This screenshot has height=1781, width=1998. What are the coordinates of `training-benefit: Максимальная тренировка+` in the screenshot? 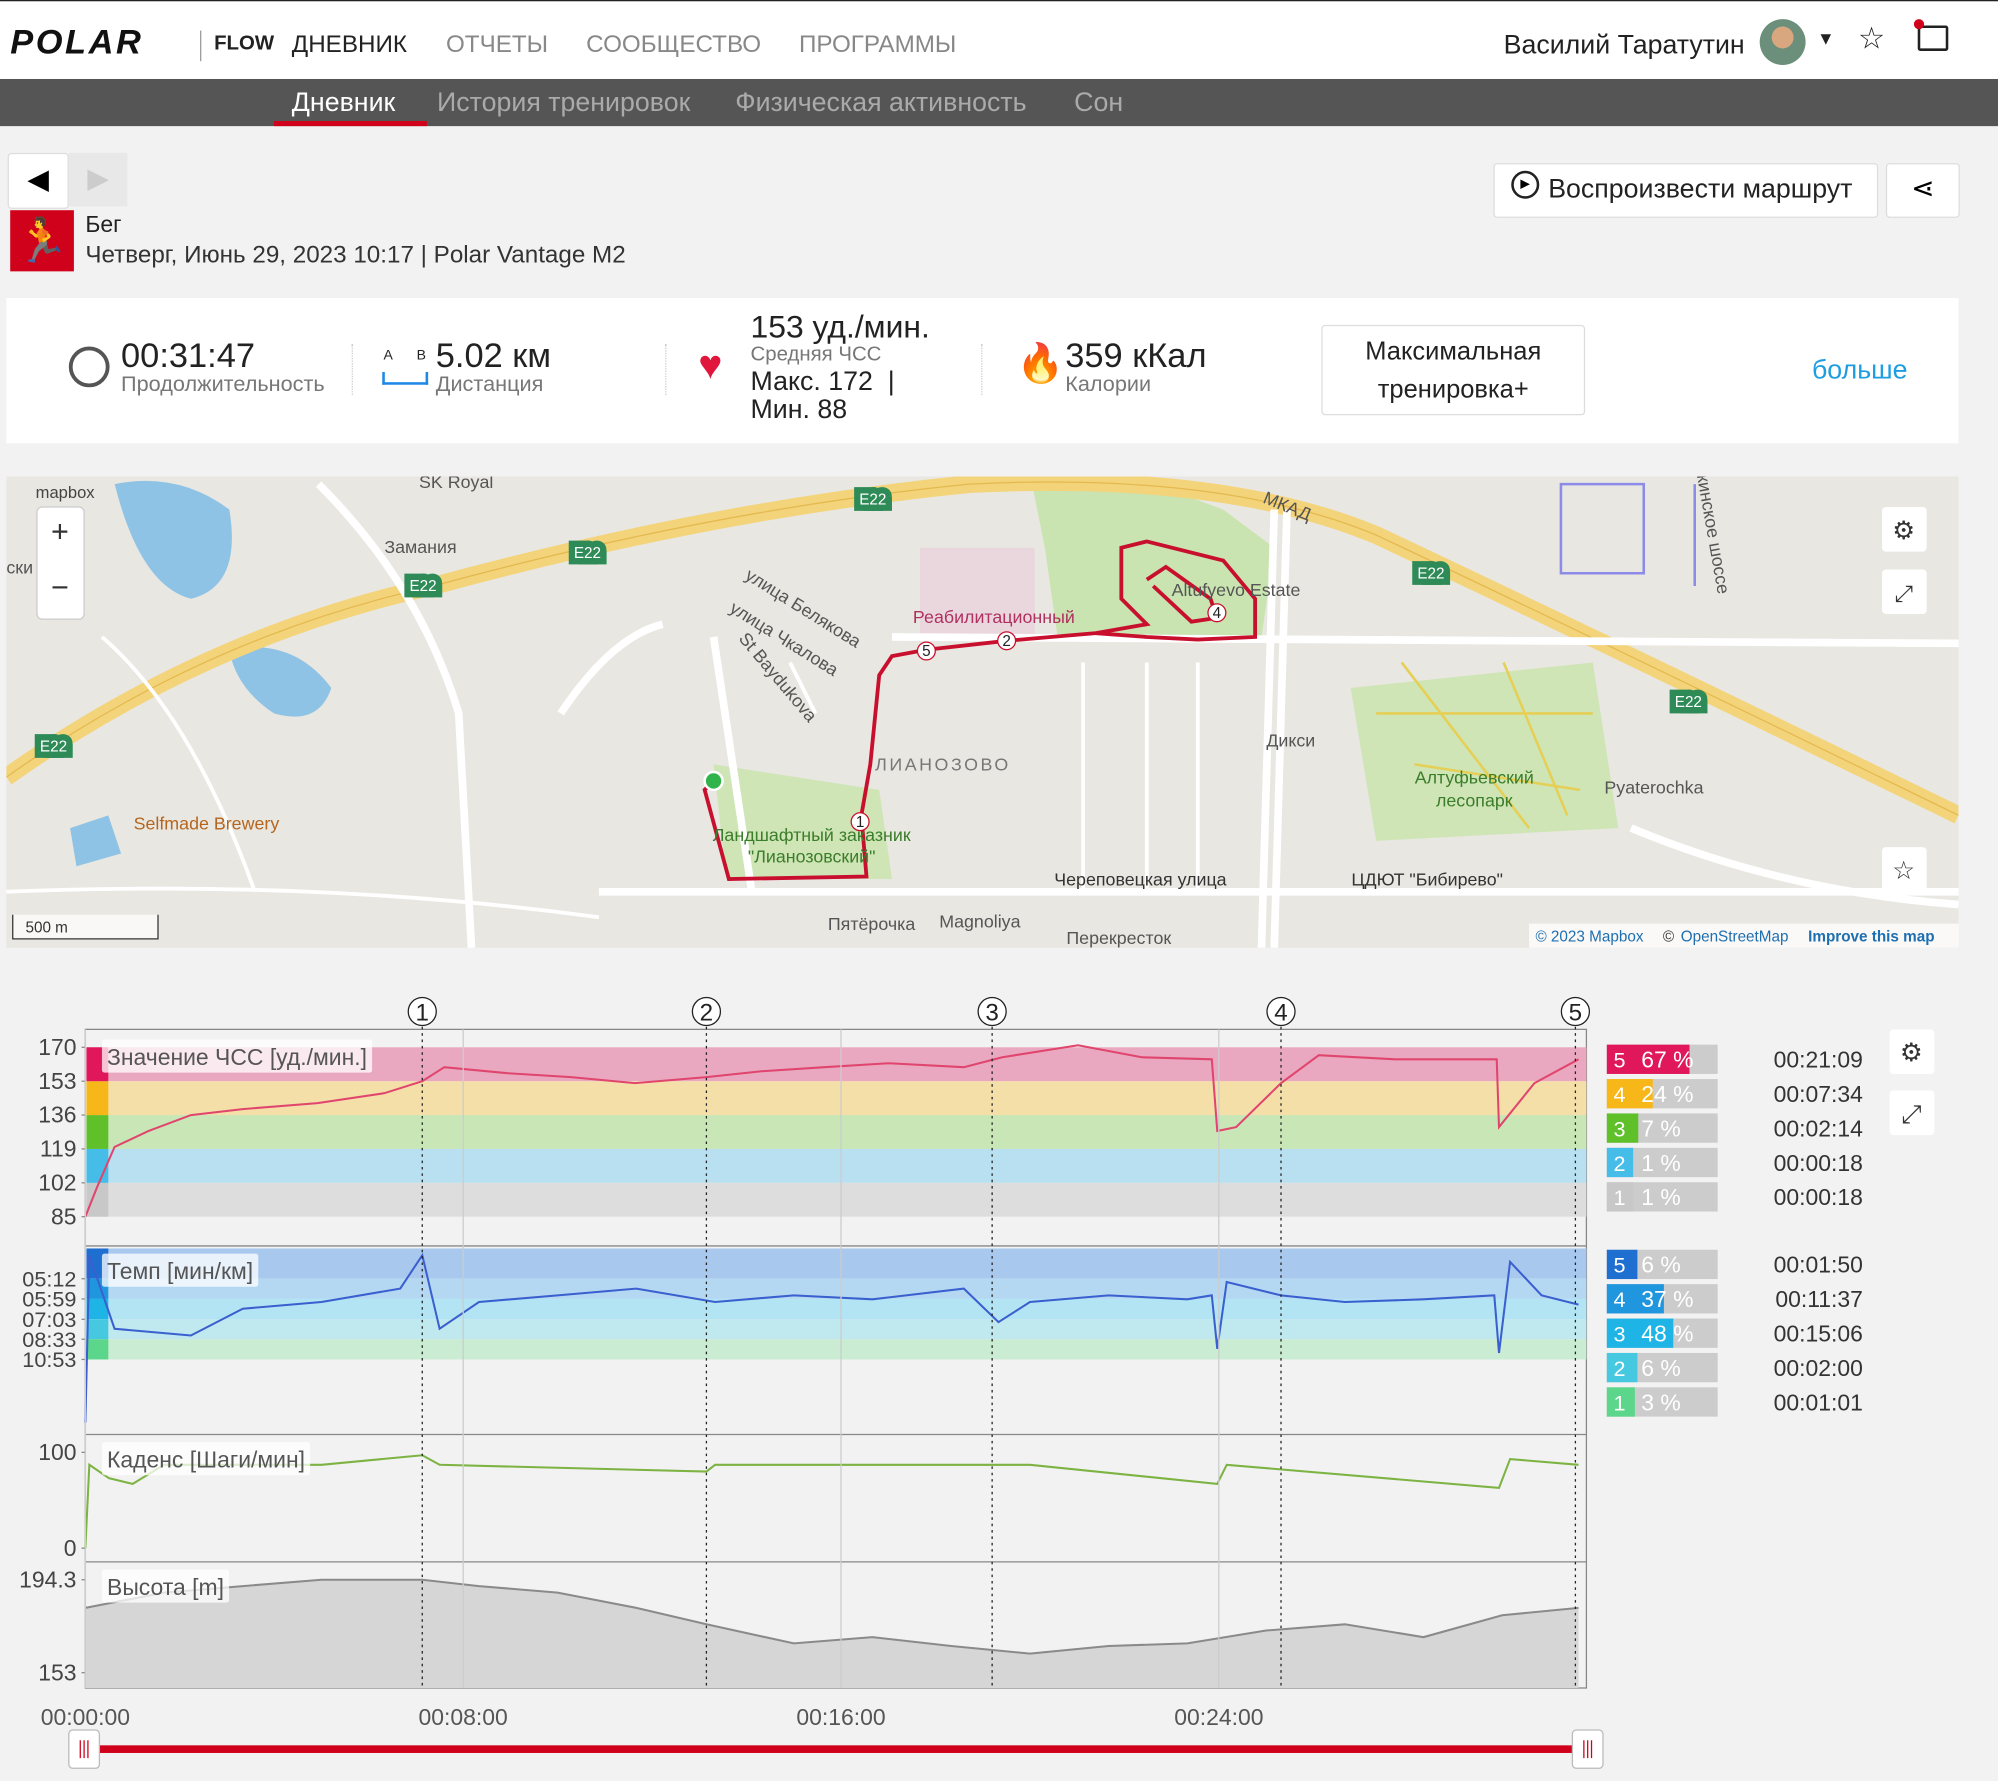 It's located at (1453, 370).